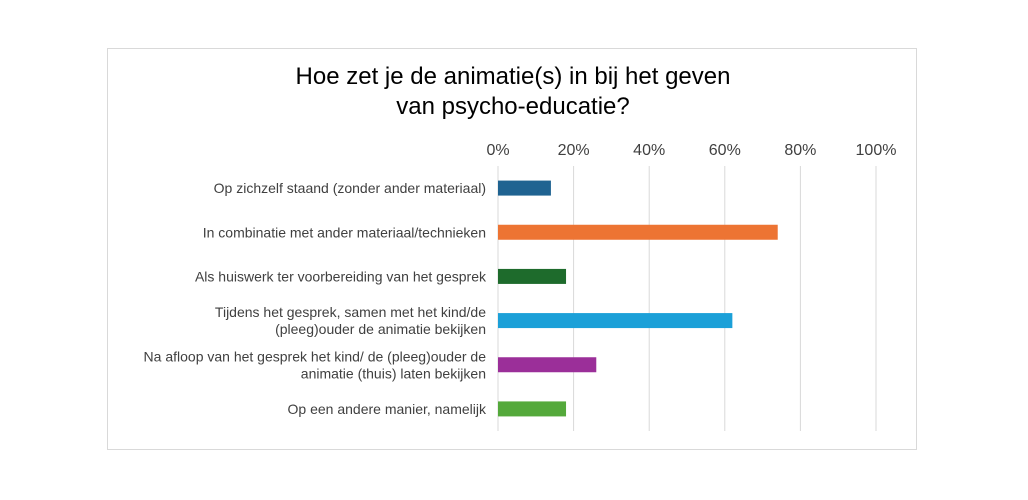 The width and height of the screenshot is (1028, 500). Describe the element at coordinates (638, 298) in the screenshot. I see `bars` at that location.